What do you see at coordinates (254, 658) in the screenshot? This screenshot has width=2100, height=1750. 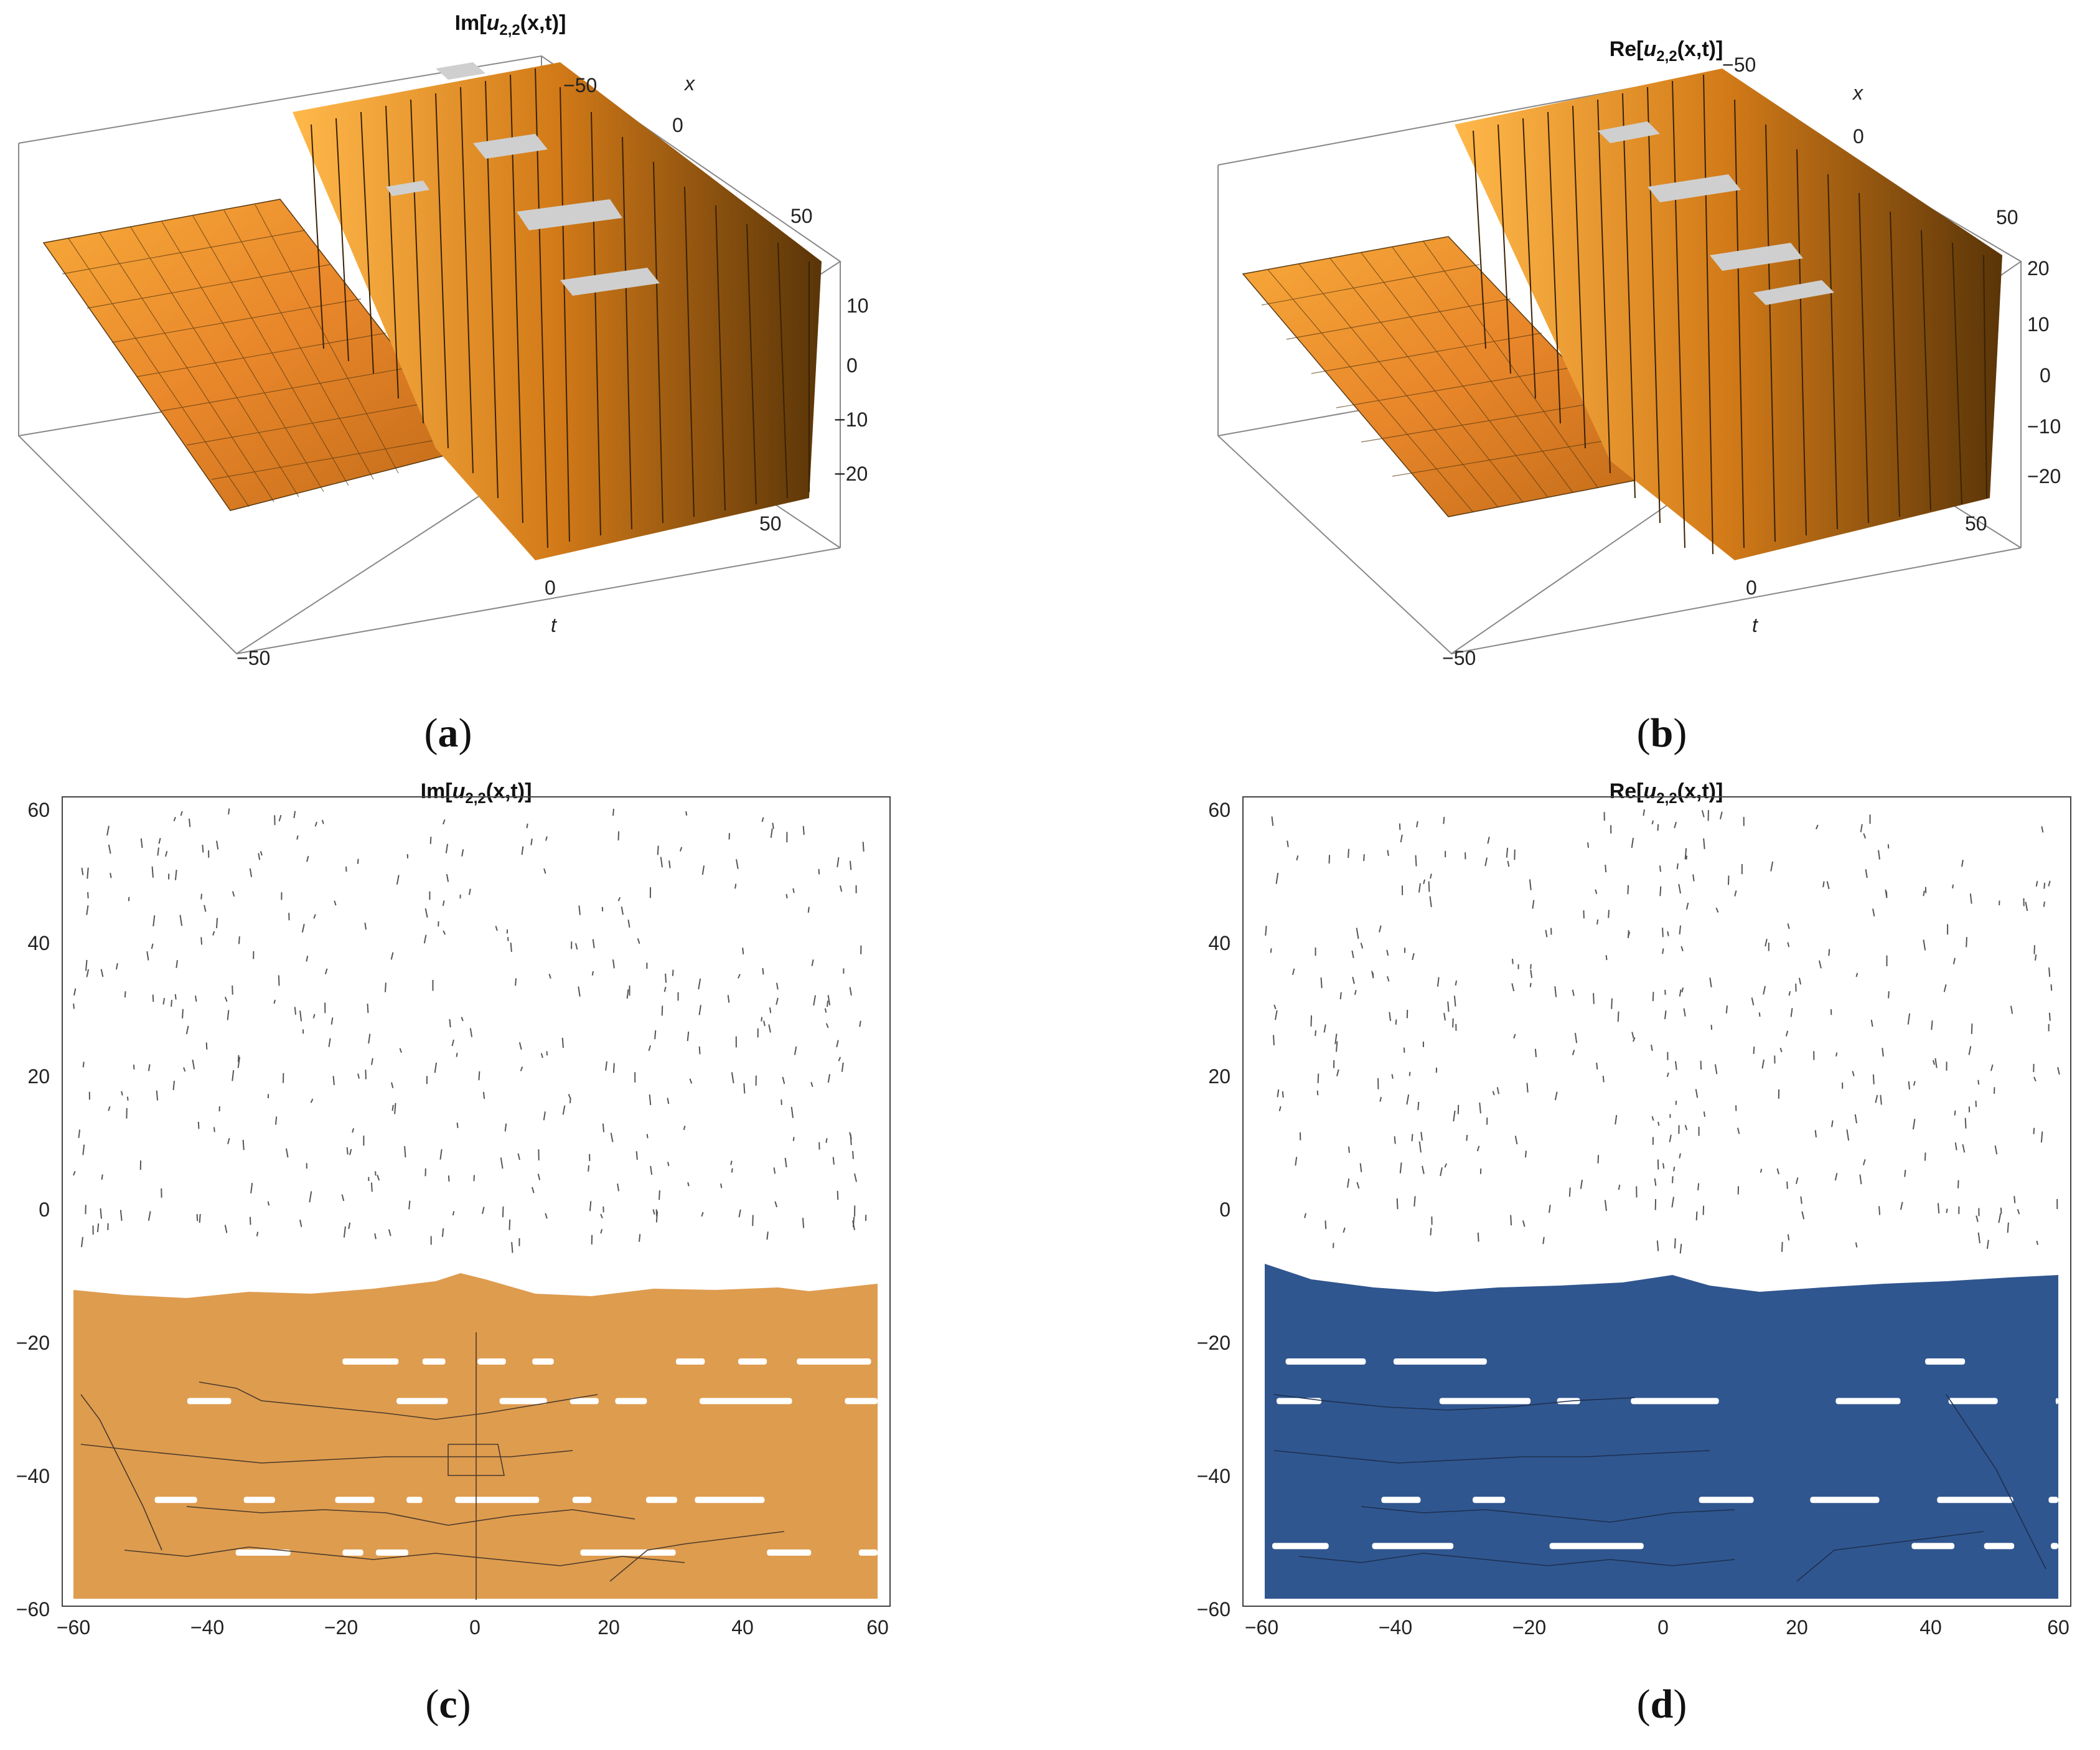 I see `t-tick: −50` at bounding box center [254, 658].